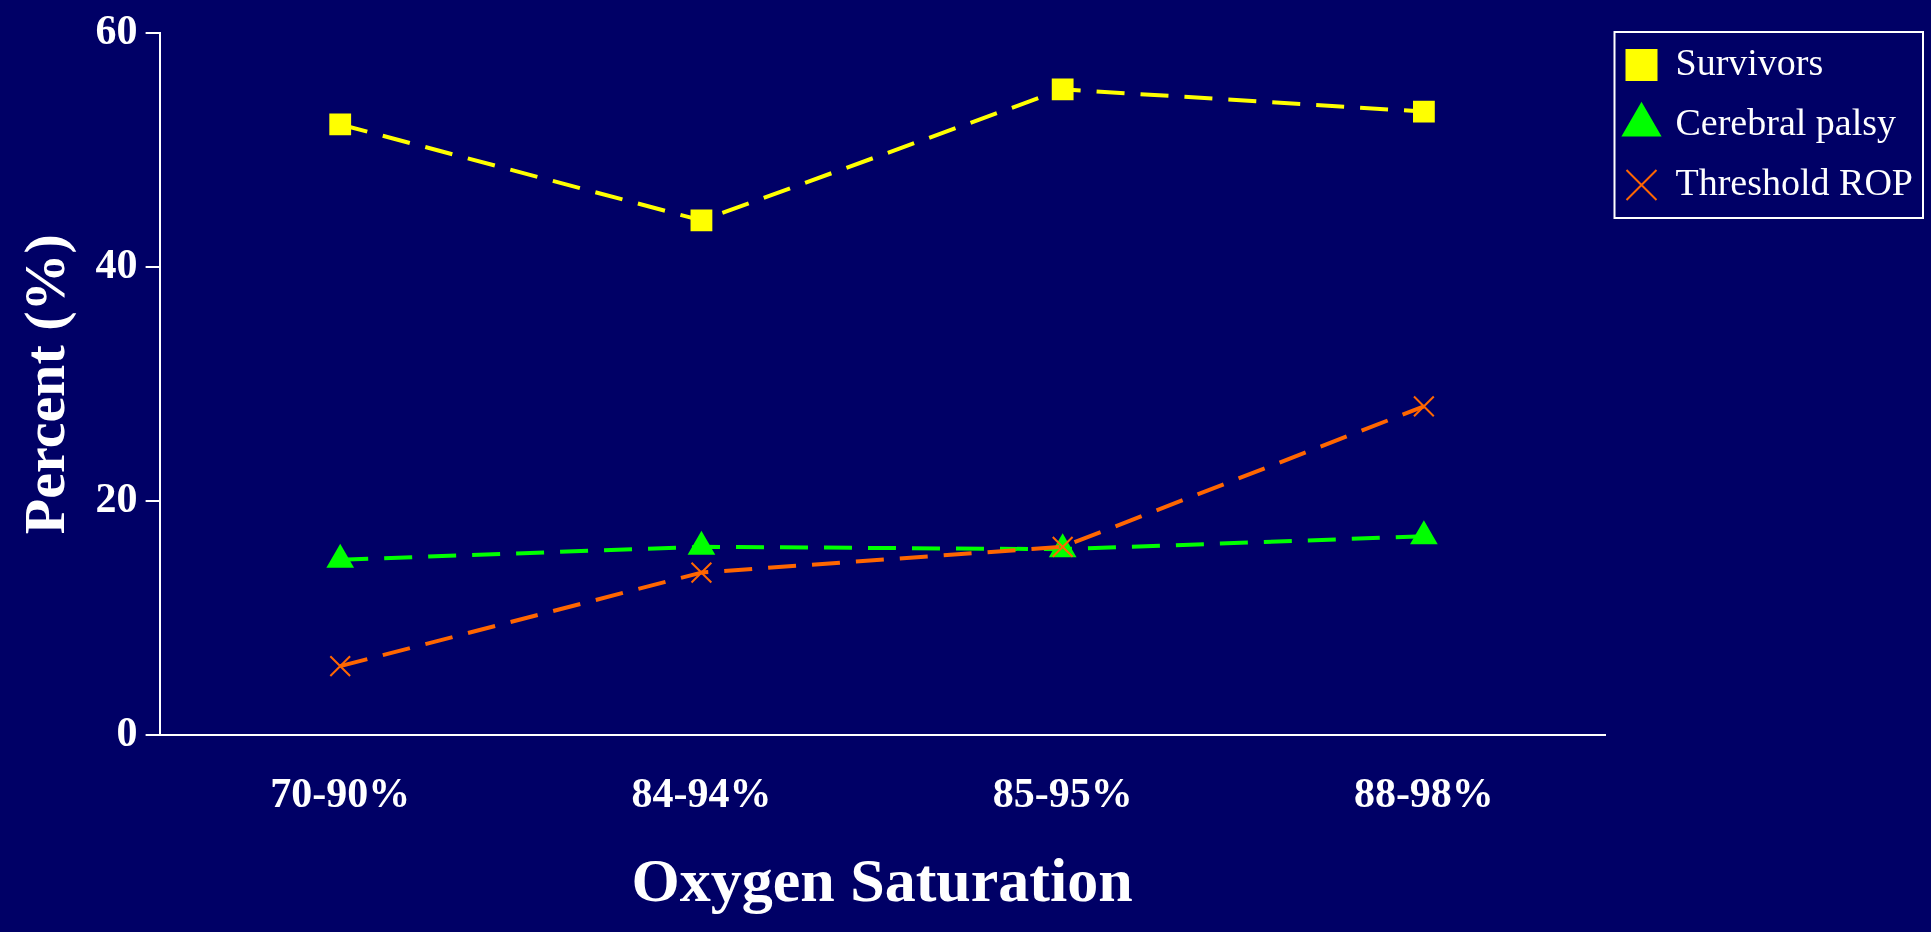 The image size is (1931, 932). Describe the element at coordinates (116, 30) in the screenshot. I see `y-tick-label: 60` at that location.